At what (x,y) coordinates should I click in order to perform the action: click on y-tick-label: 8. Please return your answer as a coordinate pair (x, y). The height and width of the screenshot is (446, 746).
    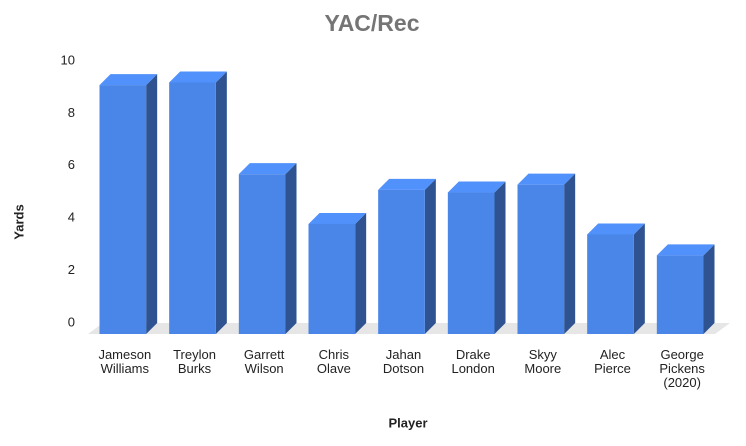
    Looking at the image, I should click on (71, 112).